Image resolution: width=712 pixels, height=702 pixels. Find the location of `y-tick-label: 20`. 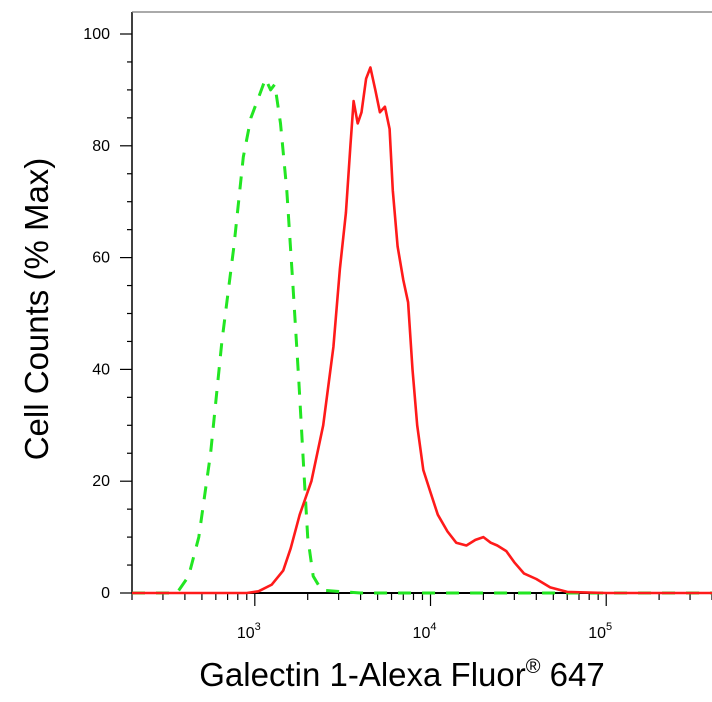

y-tick-label: 20 is located at coordinates (101, 481).